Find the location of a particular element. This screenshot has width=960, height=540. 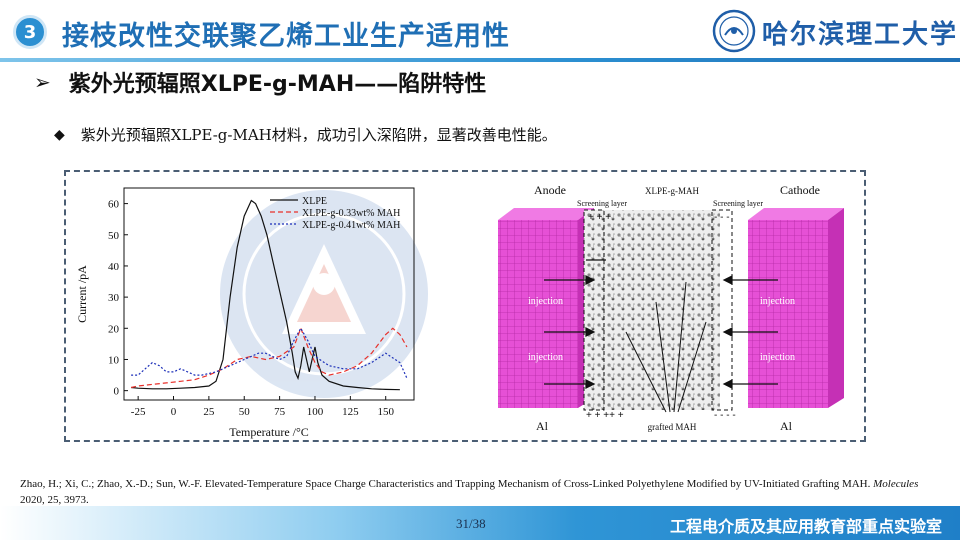

x-tick-label: 100 is located at coordinates (315, 412).